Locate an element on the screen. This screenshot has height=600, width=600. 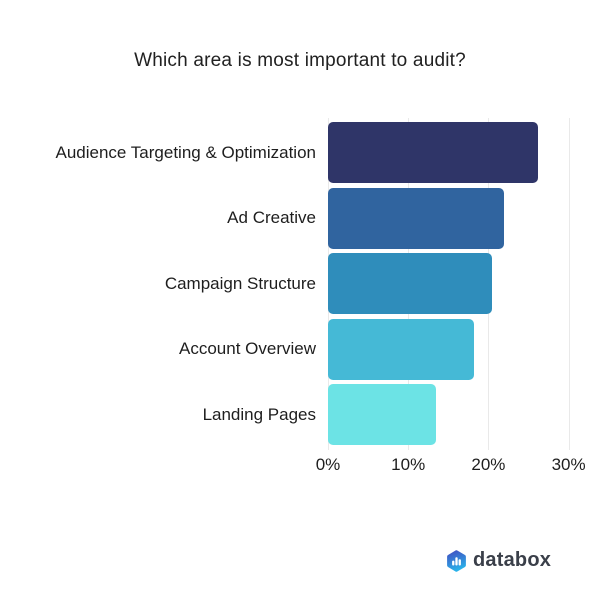
databox-hexagon-bar-chart-icon is located at coordinates (456, 560).